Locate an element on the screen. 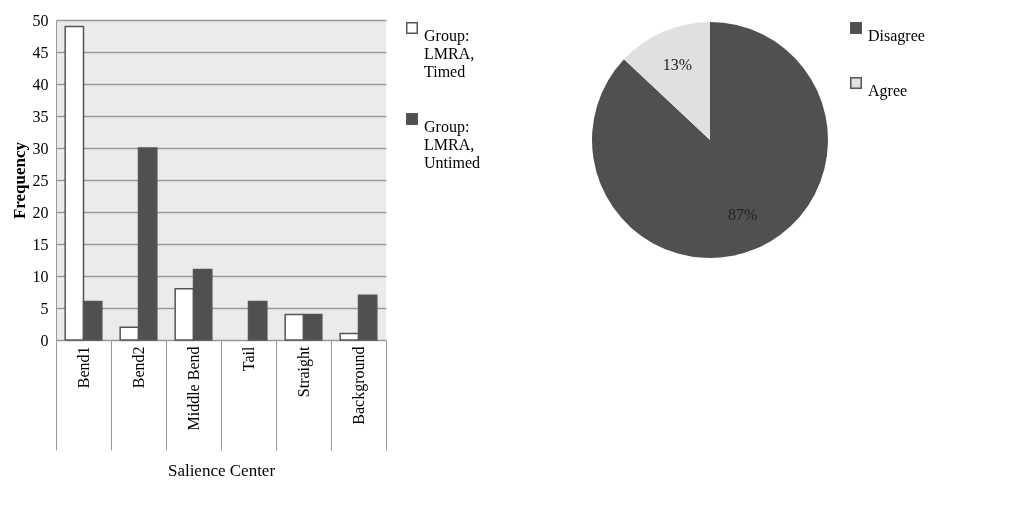  y-axis-title: Frequency is located at coordinates (19, 180).